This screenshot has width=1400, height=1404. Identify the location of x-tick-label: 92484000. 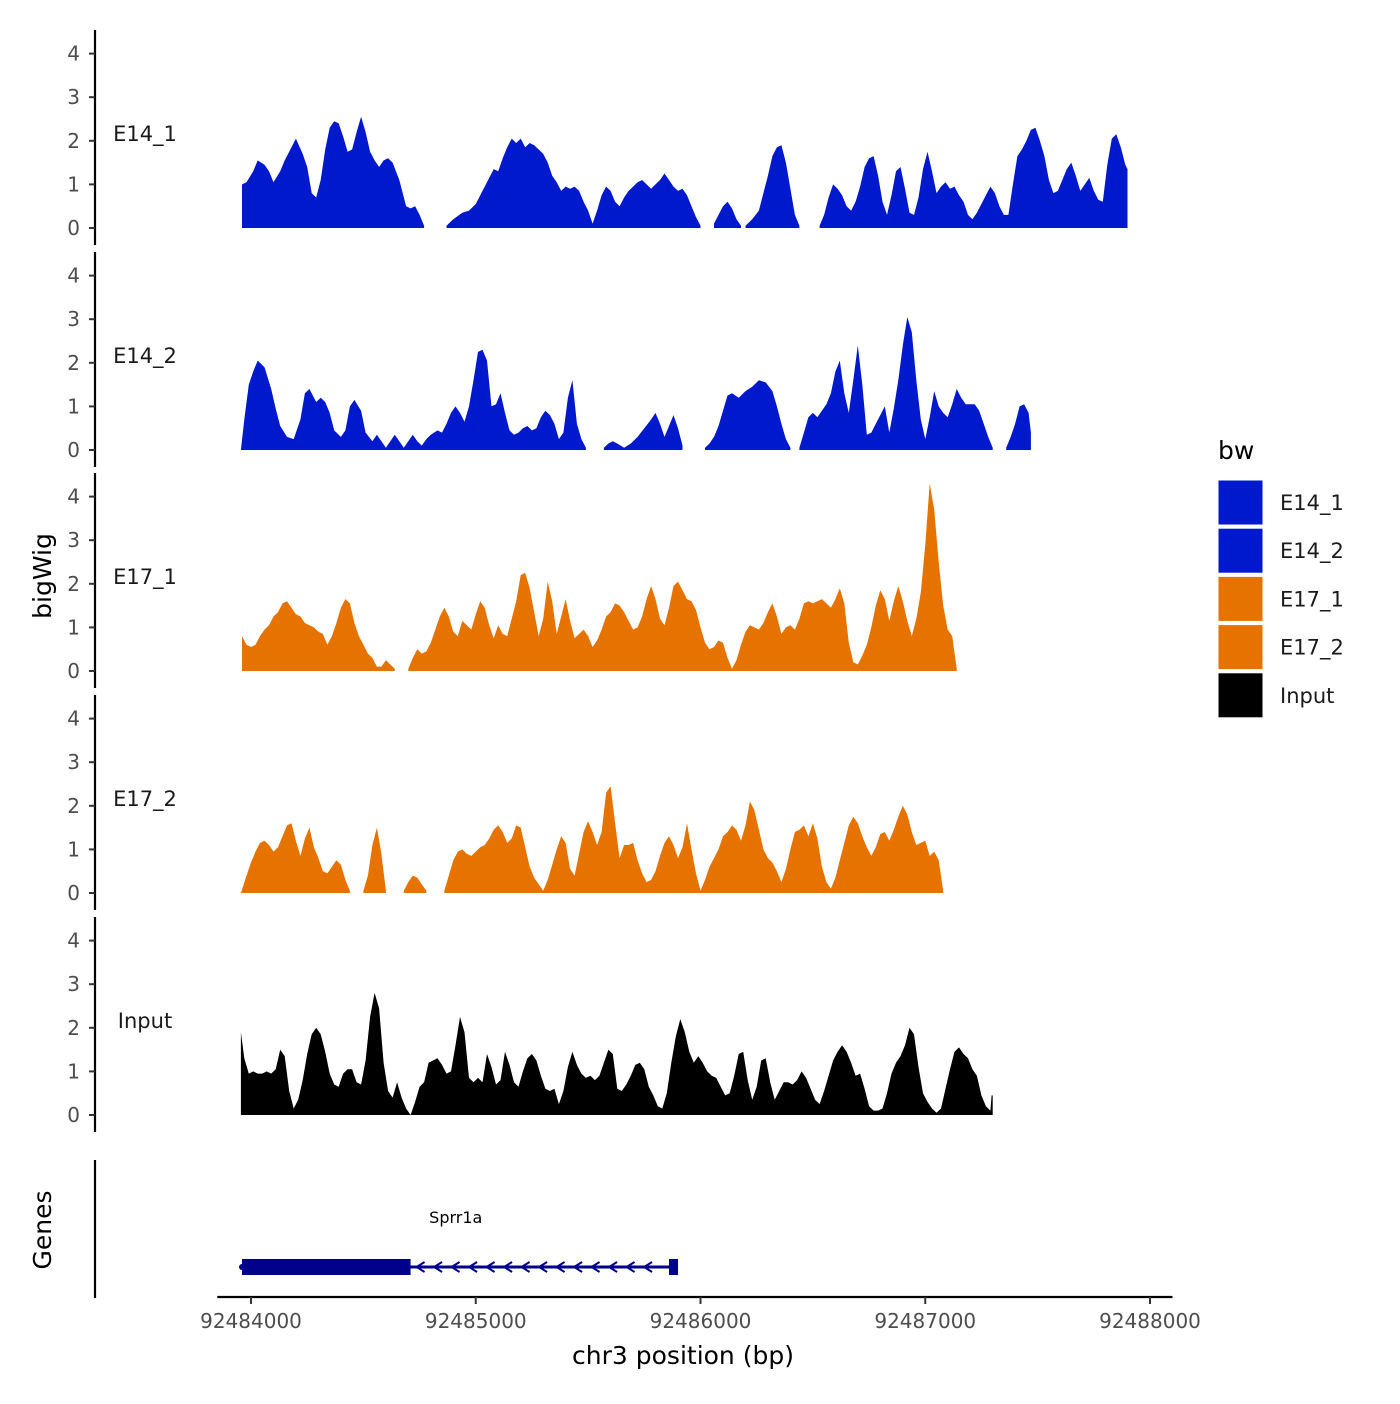
(251, 1321).